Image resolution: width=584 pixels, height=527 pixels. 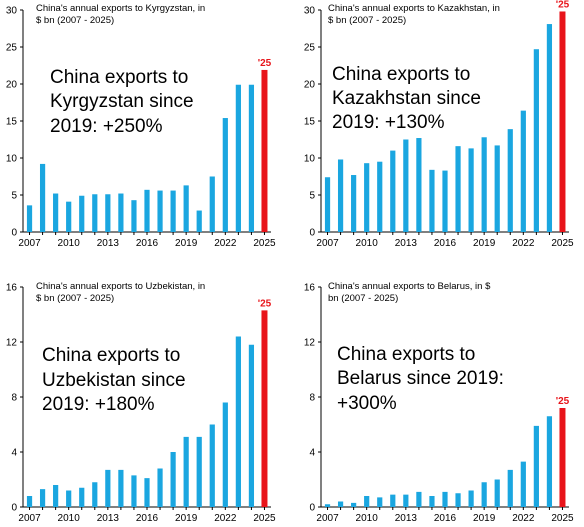 I want to click on y-tick-label: 15, so click(x=12, y=122).